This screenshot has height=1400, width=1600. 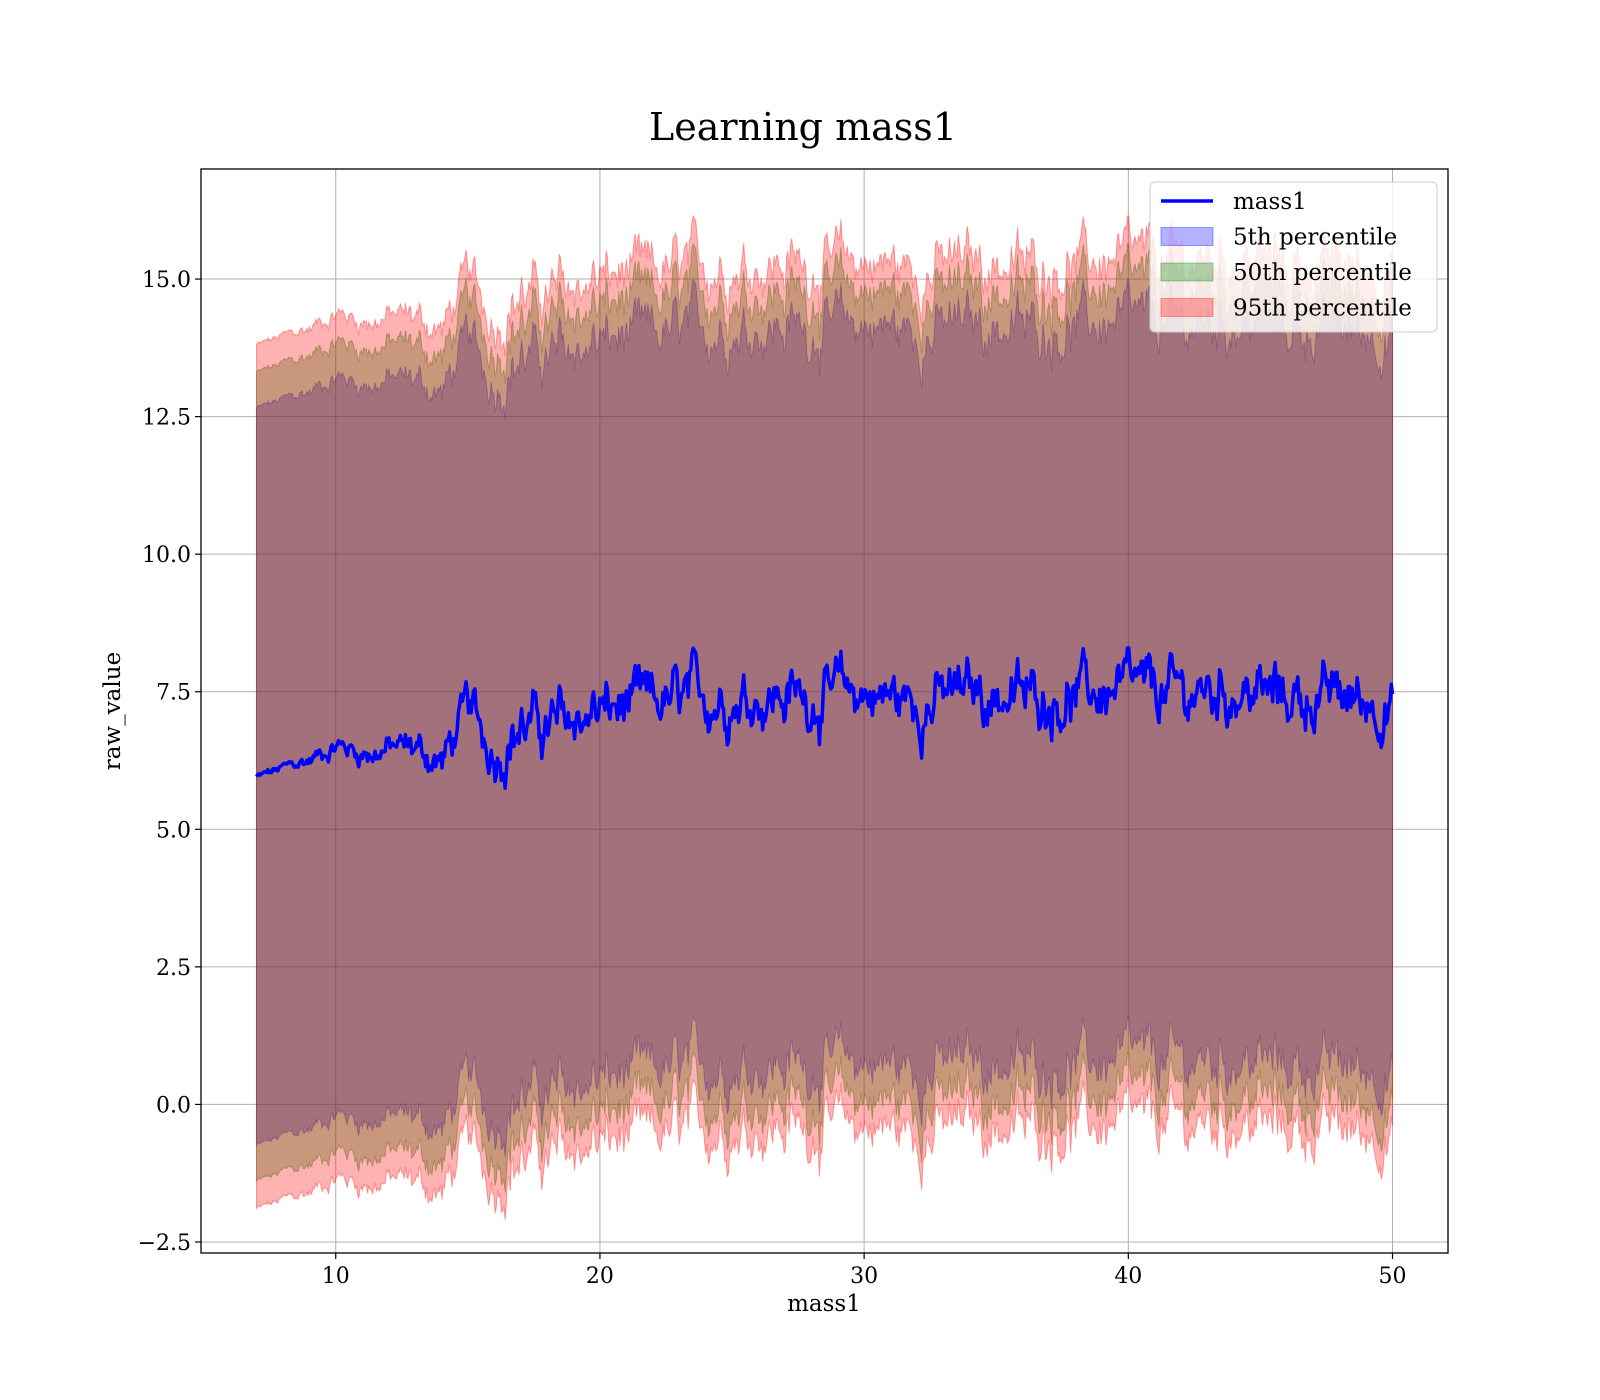 What do you see at coordinates (803, 127) in the screenshot?
I see `chart-title: Learning mass1` at bounding box center [803, 127].